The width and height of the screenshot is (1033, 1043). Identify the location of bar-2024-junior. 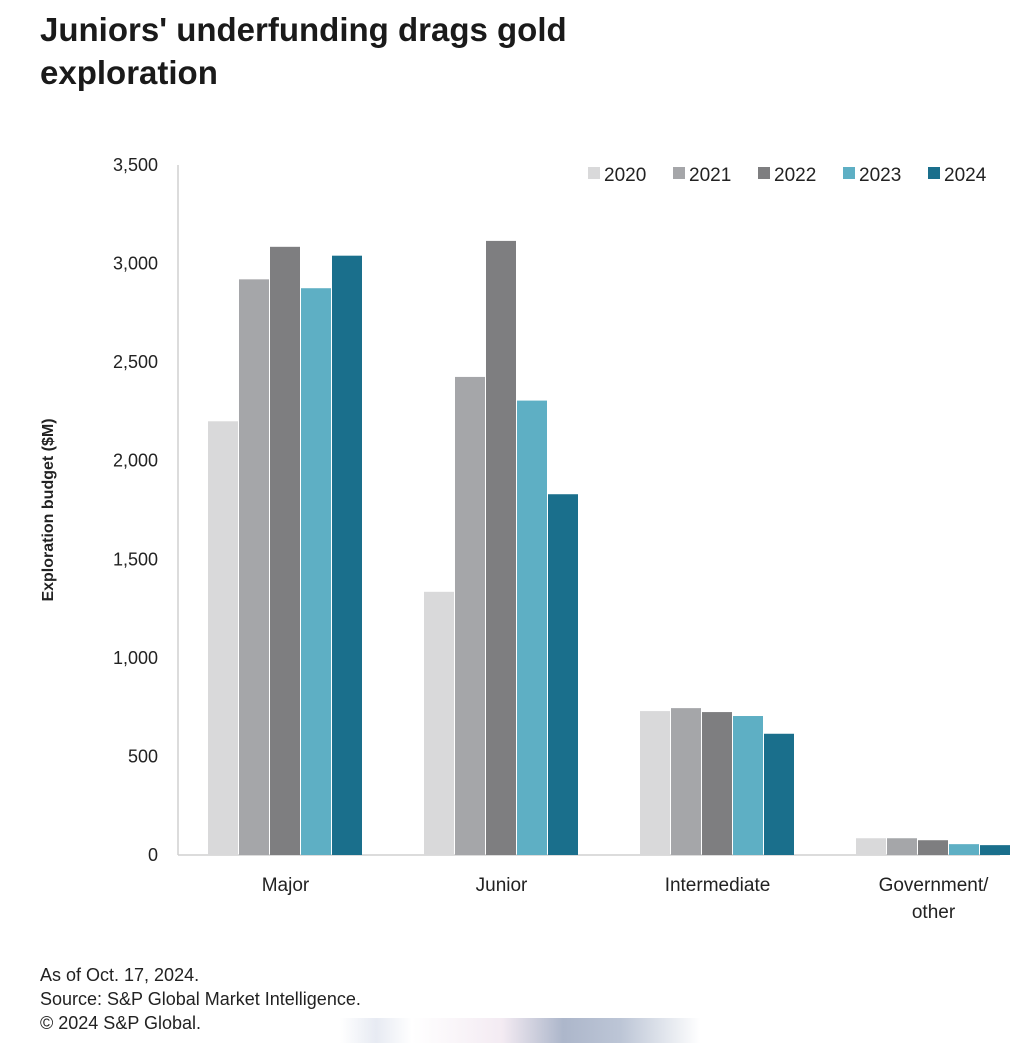
(563, 674).